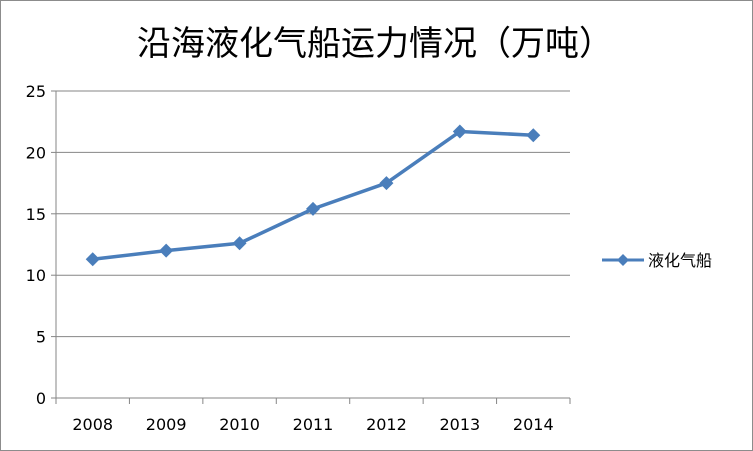  I want to click on y-tick-label: 15, so click(36, 214).